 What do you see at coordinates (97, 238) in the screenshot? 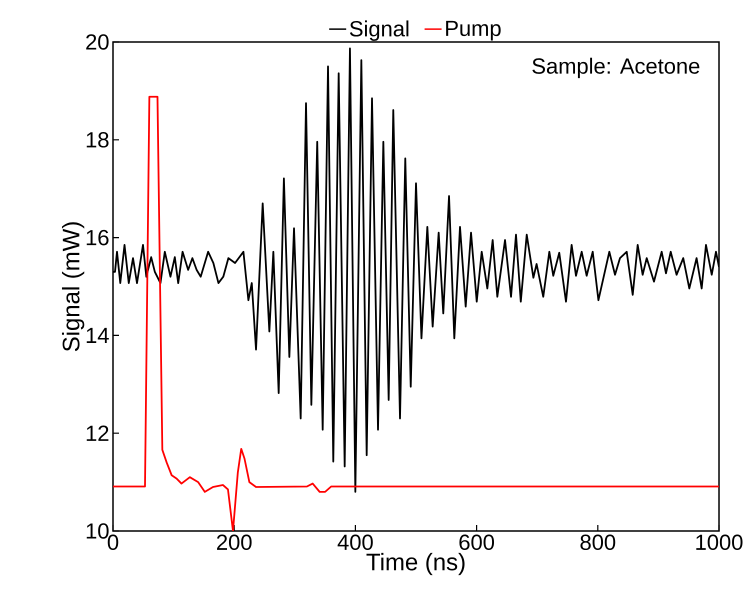
I see `y-tick-label: 16` at bounding box center [97, 238].